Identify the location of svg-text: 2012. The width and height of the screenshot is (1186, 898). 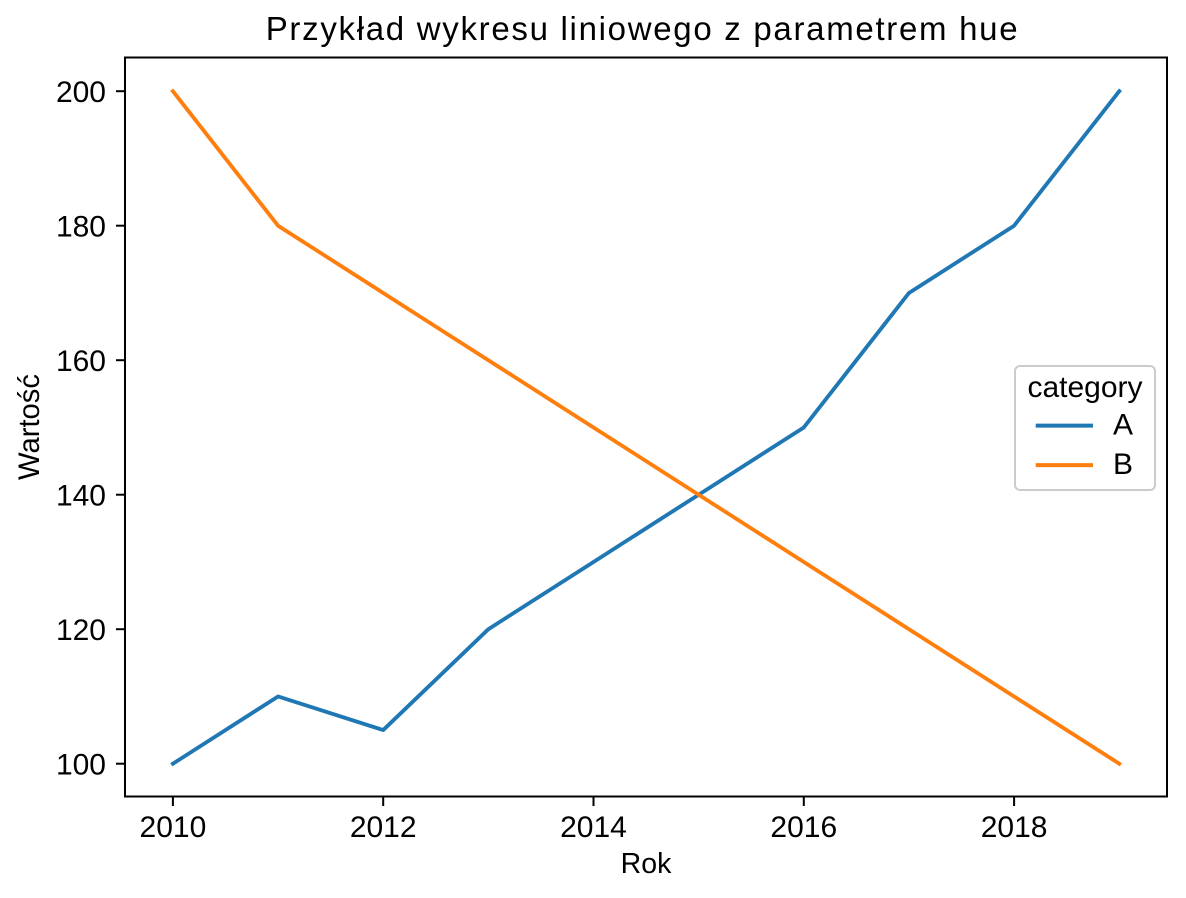
(383, 827).